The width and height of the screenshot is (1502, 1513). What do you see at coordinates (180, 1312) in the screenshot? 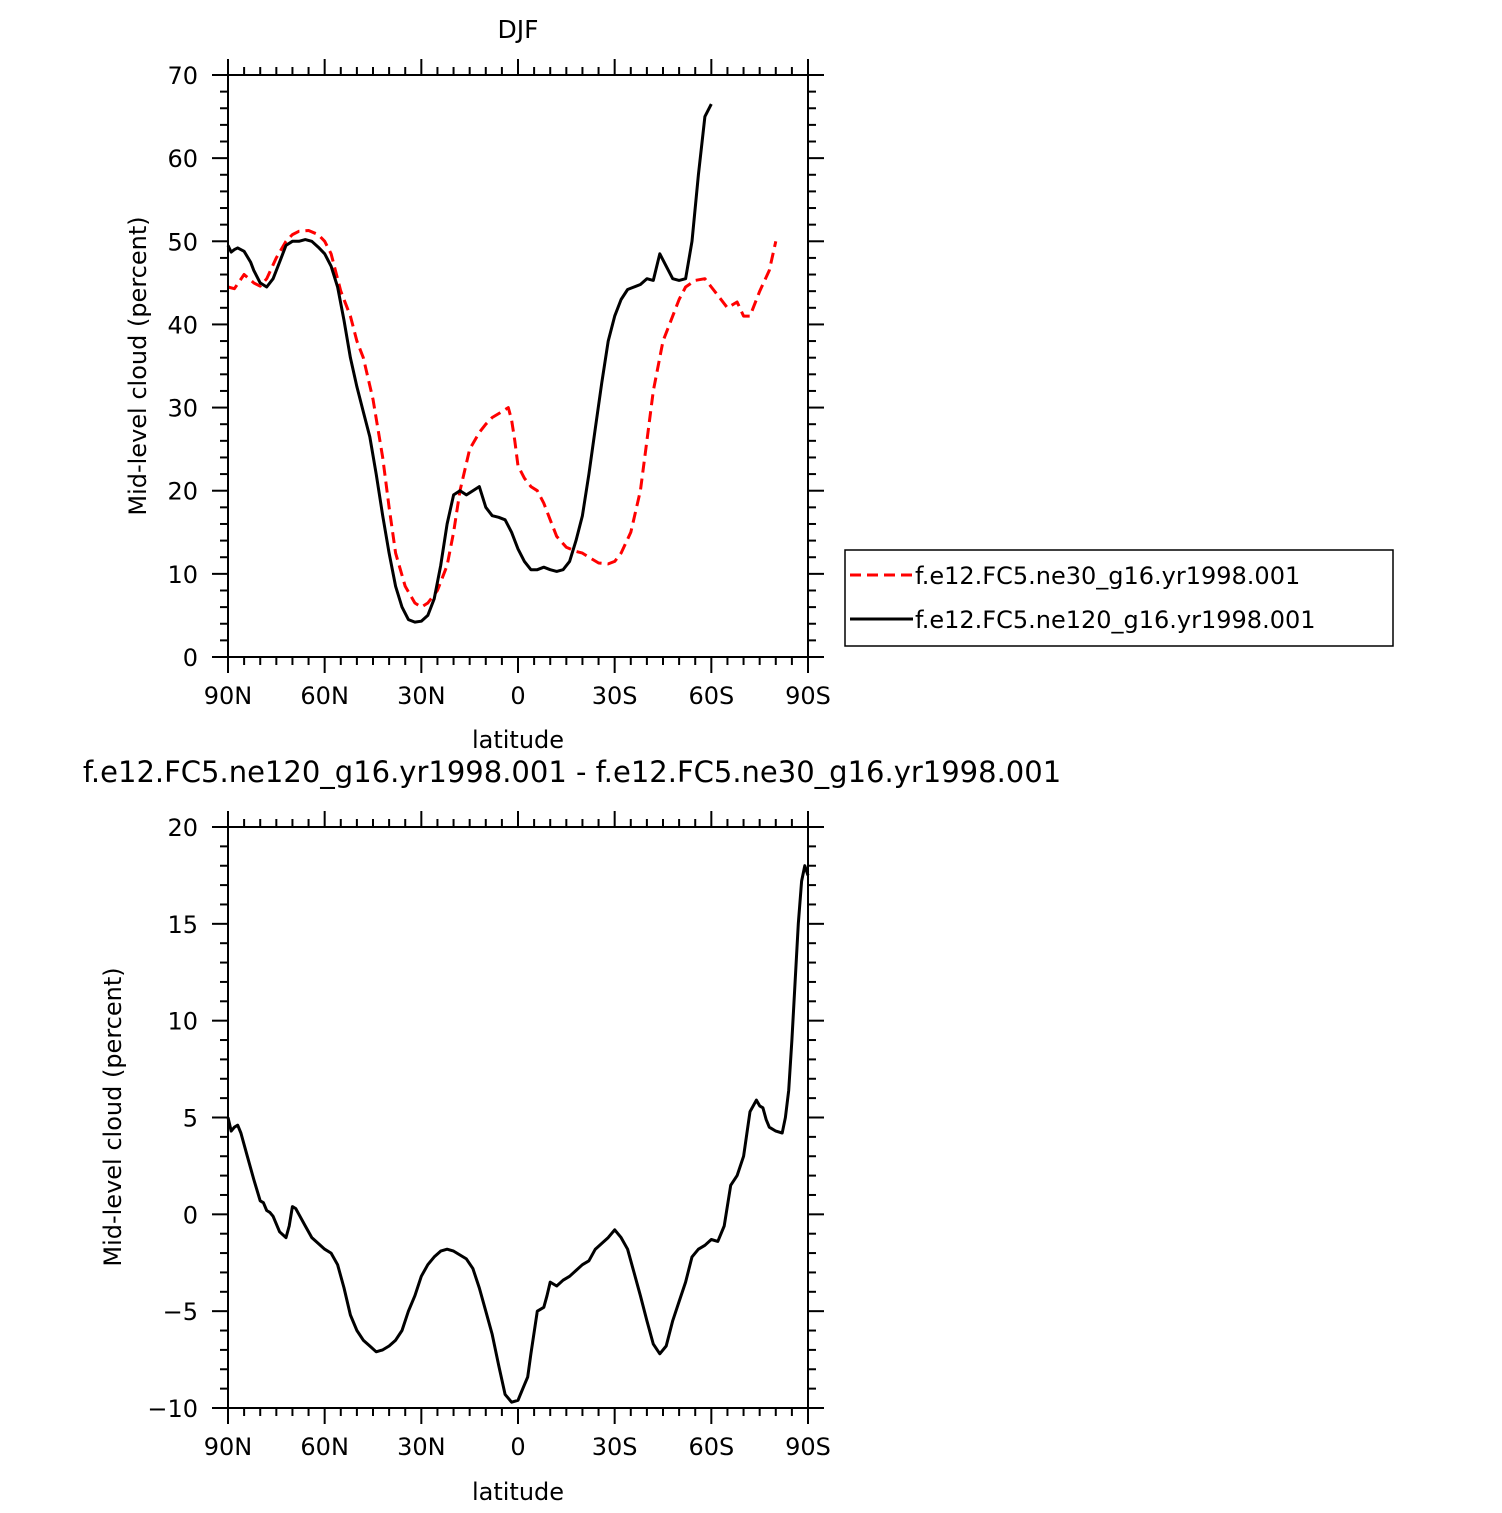
I see `y-tick-label: −5` at bounding box center [180, 1312].